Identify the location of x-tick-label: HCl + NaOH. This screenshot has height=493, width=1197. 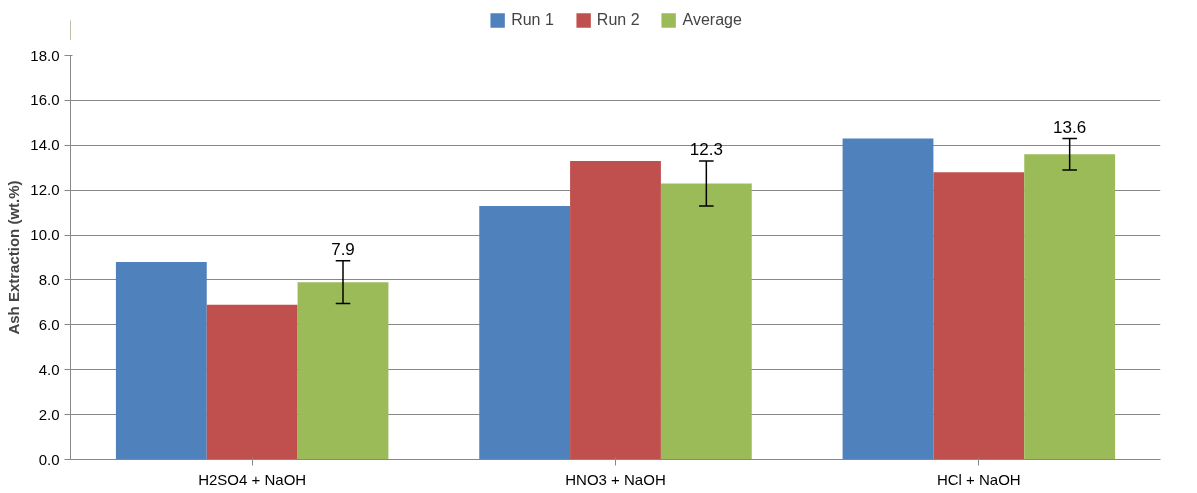
(978, 479).